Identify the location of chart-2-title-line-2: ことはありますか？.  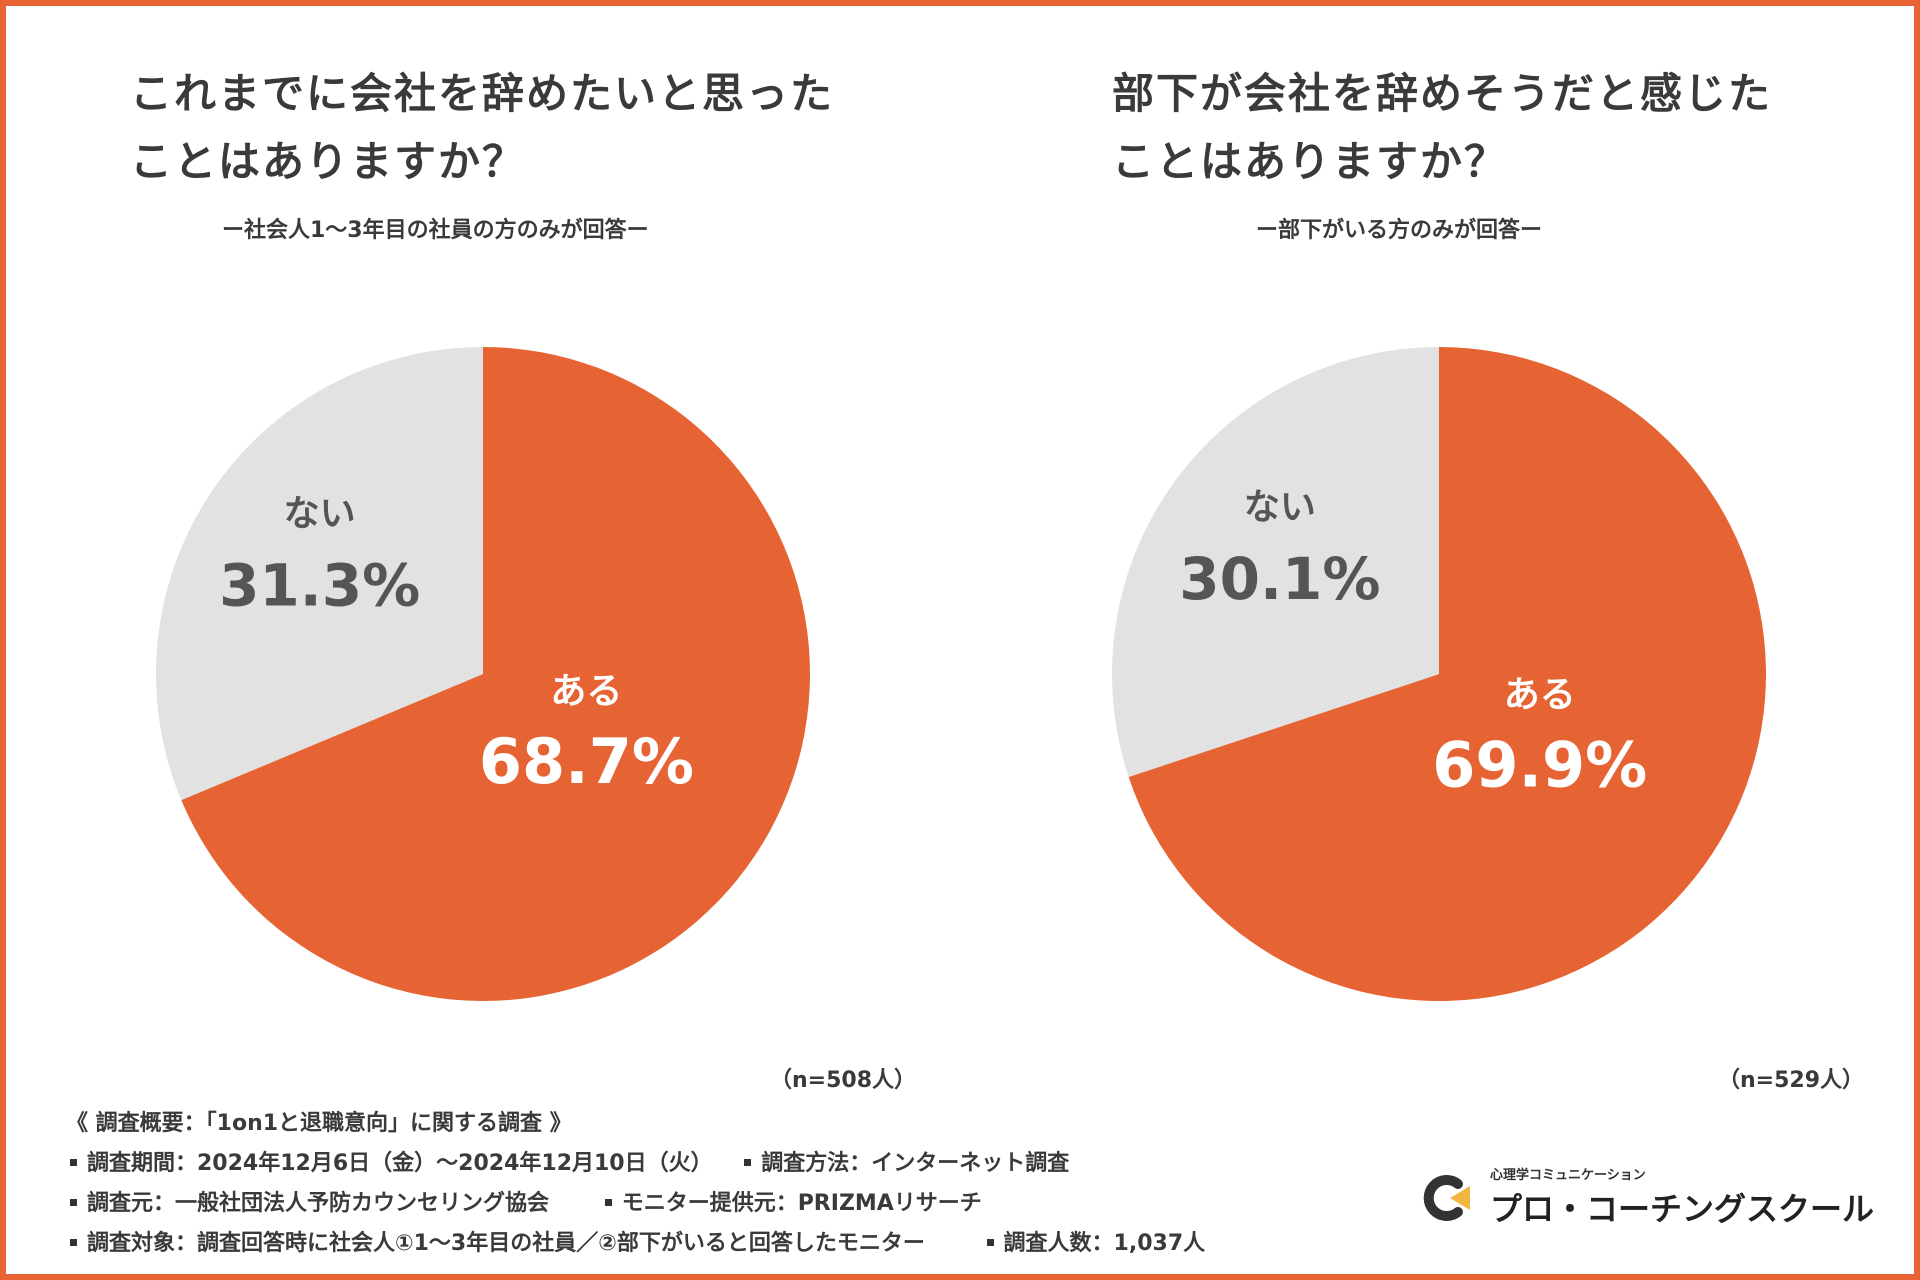
(1310, 161).